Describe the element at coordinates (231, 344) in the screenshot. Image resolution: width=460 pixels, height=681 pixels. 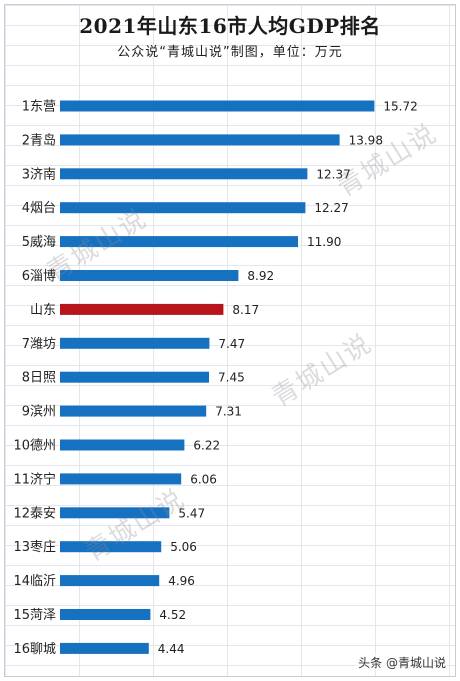
I see `value-label: 7.47` at that location.